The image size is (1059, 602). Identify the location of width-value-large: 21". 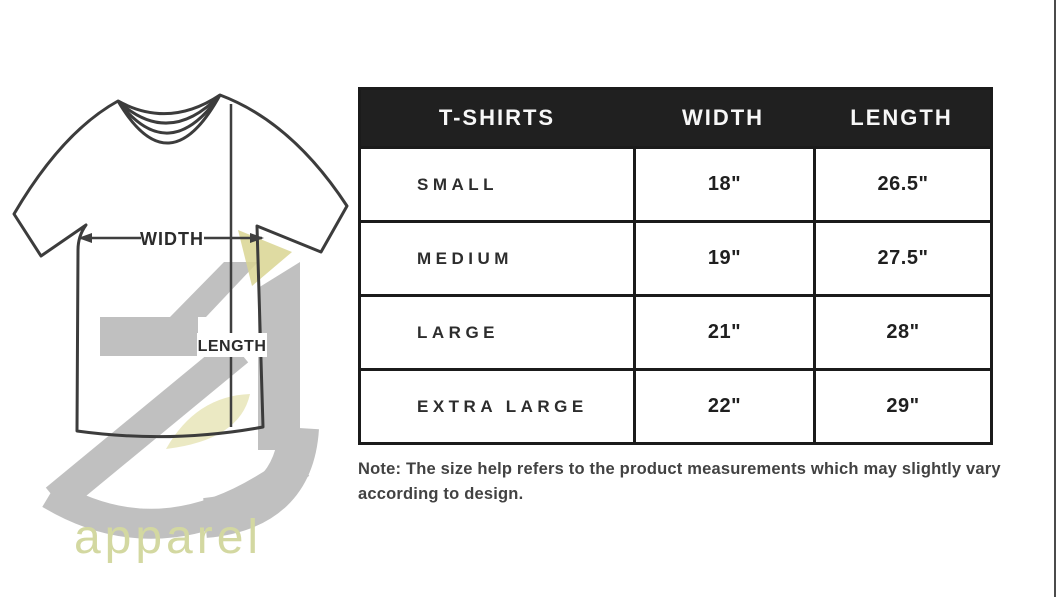
(724, 332).